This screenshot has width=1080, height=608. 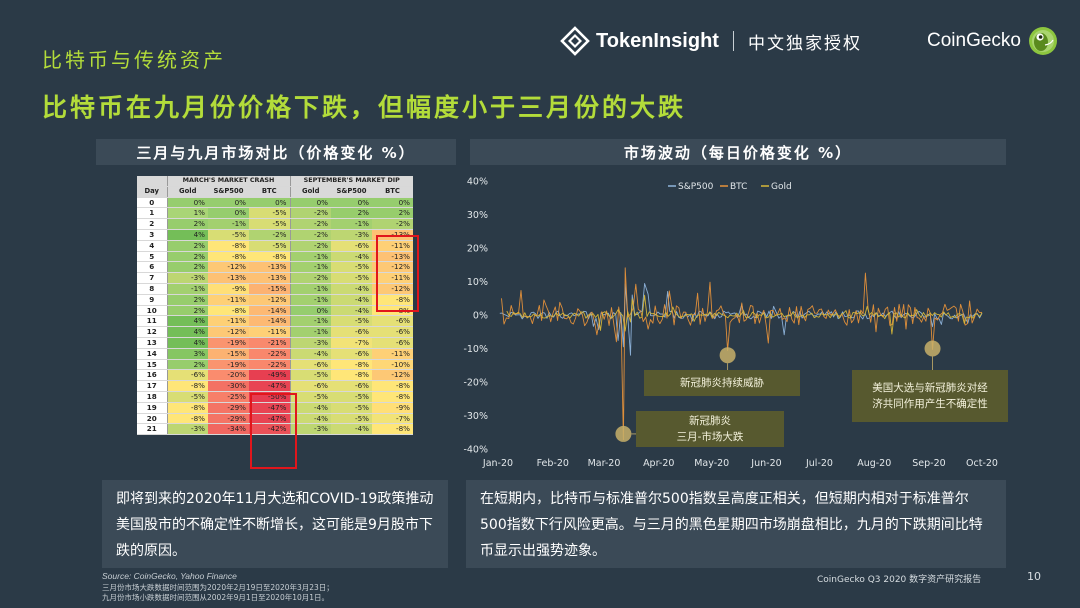 I want to click on x-tick-label: Mar-20, so click(x=604, y=463).